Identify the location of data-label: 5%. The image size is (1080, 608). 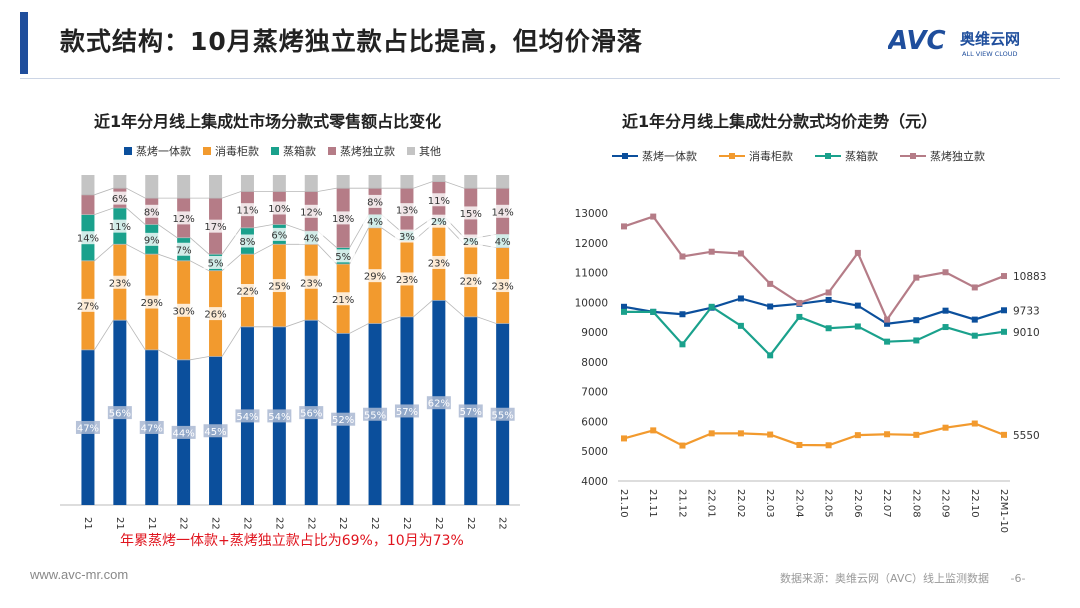
(343, 257).